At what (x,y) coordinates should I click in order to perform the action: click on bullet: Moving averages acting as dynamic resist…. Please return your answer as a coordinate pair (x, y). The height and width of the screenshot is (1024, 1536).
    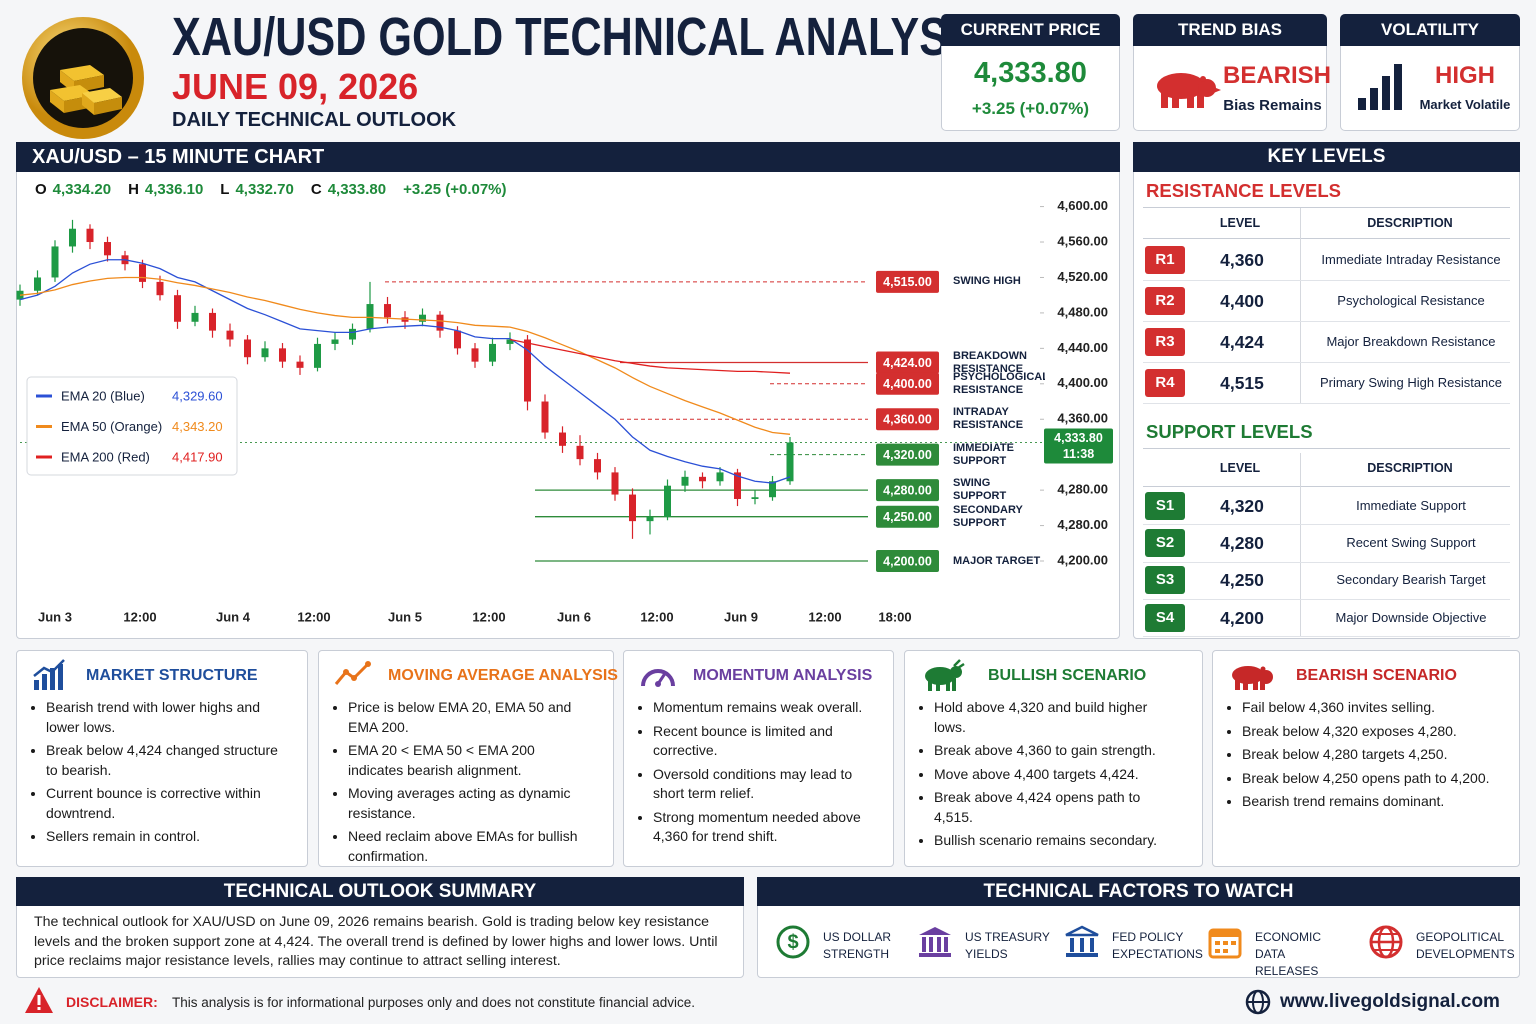
    Looking at the image, I should click on (468, 803).